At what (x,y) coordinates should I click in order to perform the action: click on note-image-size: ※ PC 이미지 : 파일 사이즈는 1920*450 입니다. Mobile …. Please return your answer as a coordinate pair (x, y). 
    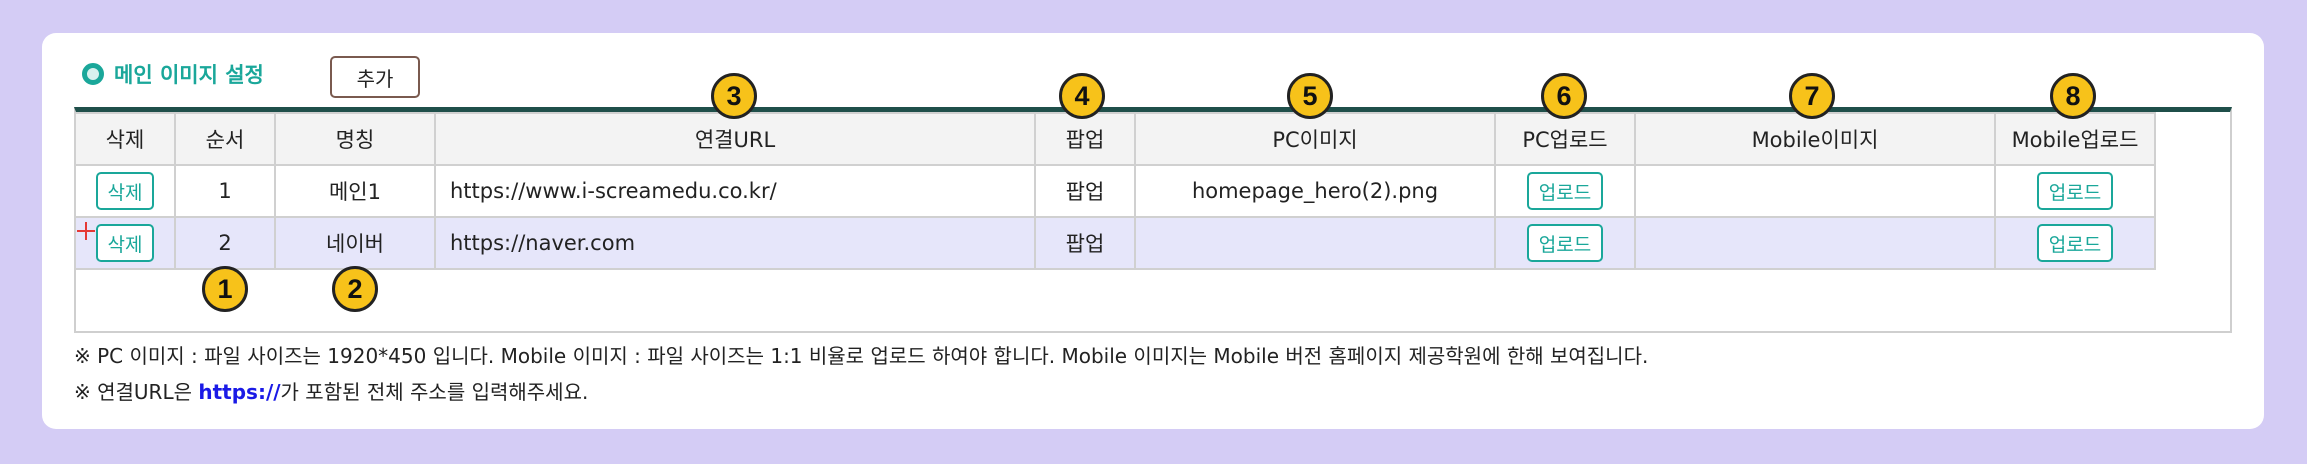
    Looking at the image, I should click on (861, 356).